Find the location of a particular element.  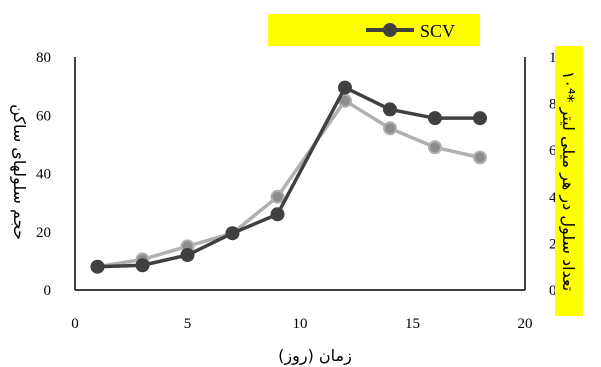

x-tick-label: 10 is located at coordinates (300, 324).